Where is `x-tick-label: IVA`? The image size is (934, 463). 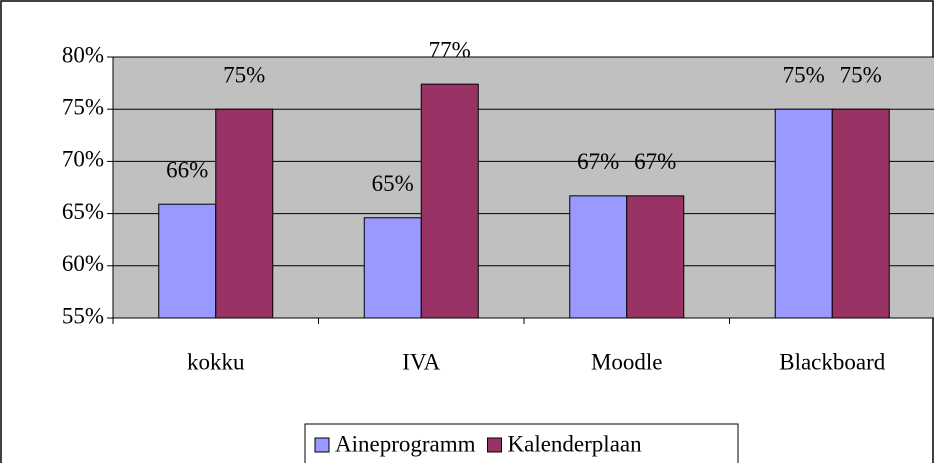 x-tick-label: IVA is located at coordinates (421, 361).